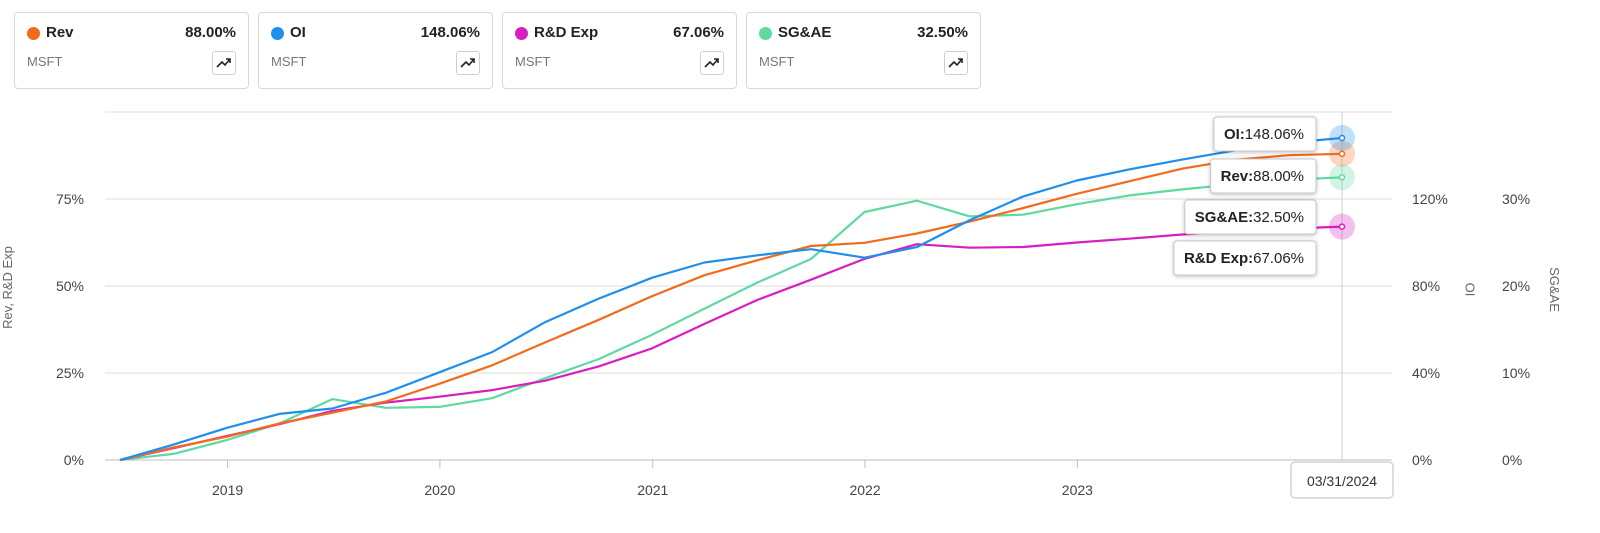  Describe the element at coordinates (70, 373) in the screenshot. I see `y-tick-label-left: 25%` at that location.